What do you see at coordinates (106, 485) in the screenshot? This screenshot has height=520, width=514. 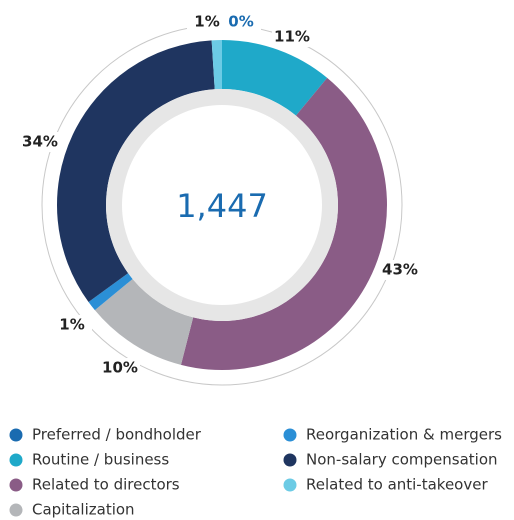 I see `legend-label: Related to directors` at bounding box center [106, 485].